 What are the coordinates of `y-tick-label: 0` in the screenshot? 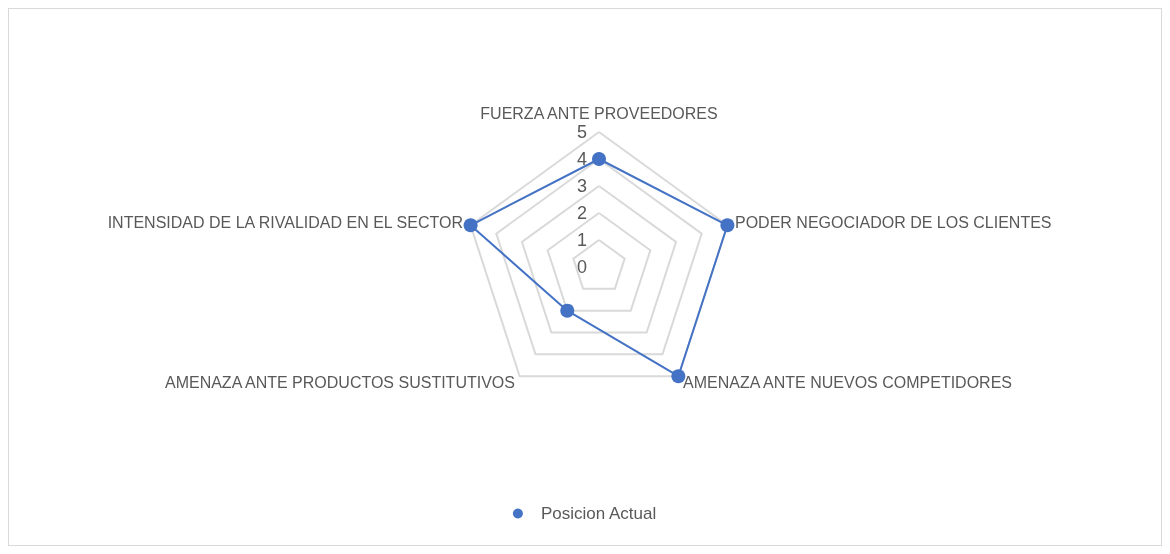 It's located at (581, 267).